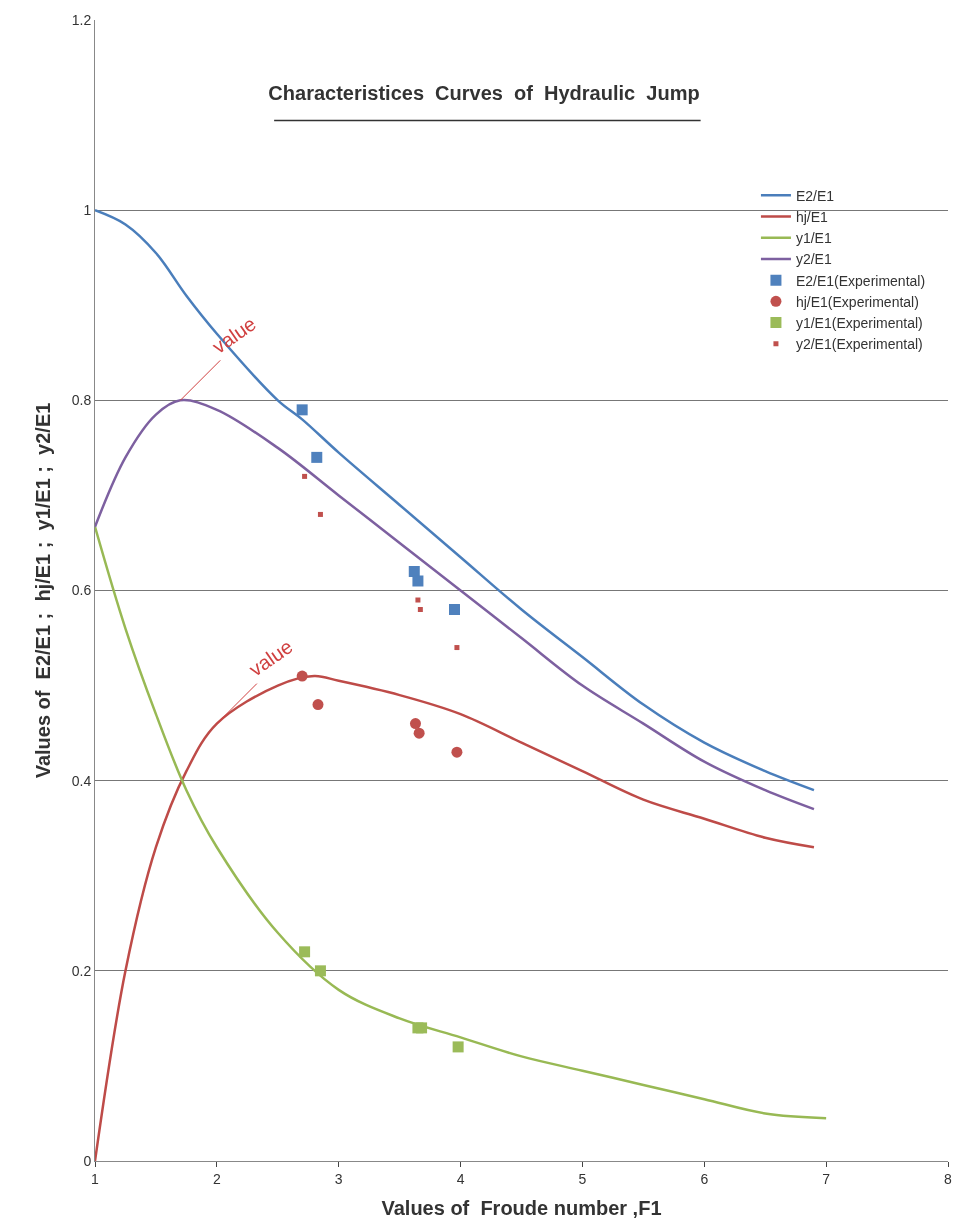  I want to click on text: Characteristices Curves of Hydraulic Jump, so click(484, 93).